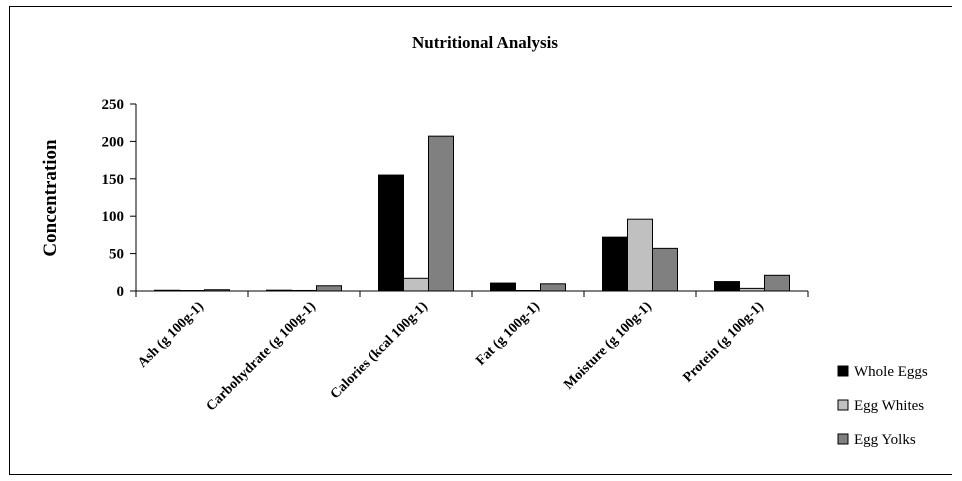 The height and width of the screenshot is (481, 962). I want to click on legend-label: Egg Whites, so click(889, 406).